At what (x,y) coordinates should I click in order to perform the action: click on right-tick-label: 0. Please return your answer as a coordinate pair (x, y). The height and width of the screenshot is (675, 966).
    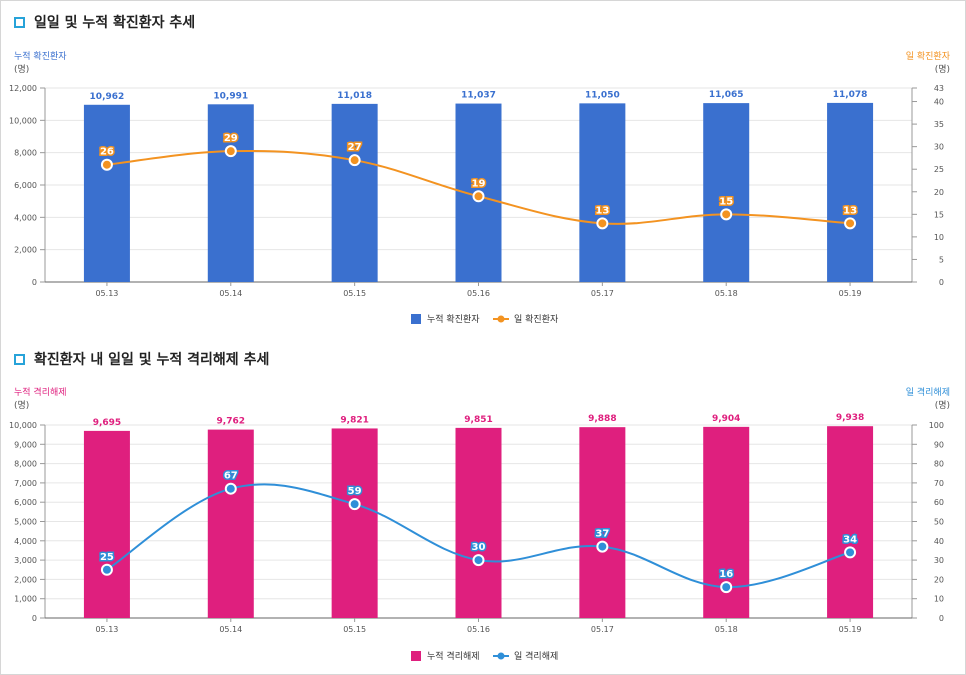
    Looking at the image, I should click on (941, 618).